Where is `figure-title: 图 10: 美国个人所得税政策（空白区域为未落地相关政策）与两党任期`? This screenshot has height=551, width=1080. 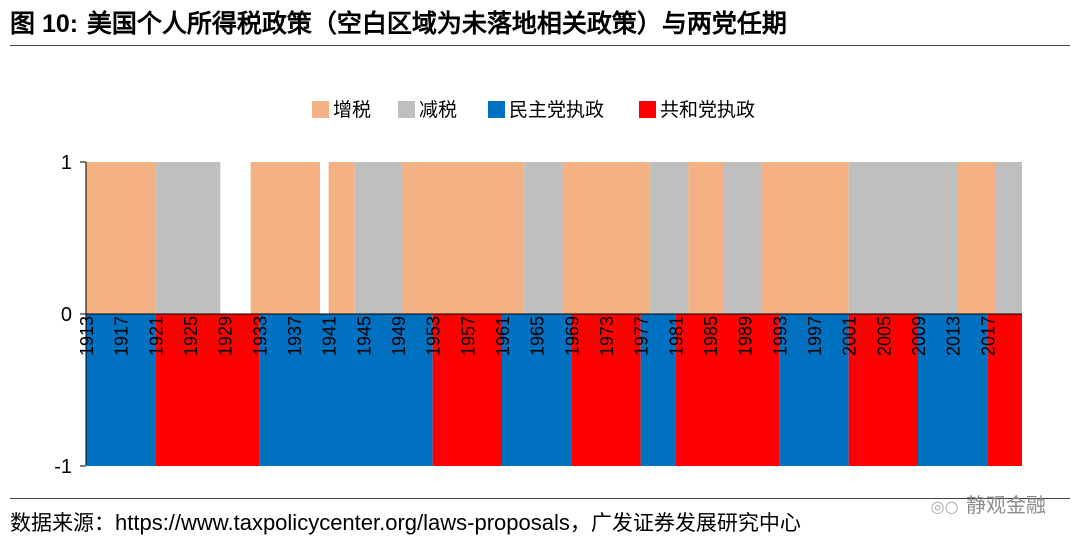 figure-title: 图 10: 美国个人所得税政策（空白区域为未落地相关政策）与两党任期 is located at coordinates (540, 24).